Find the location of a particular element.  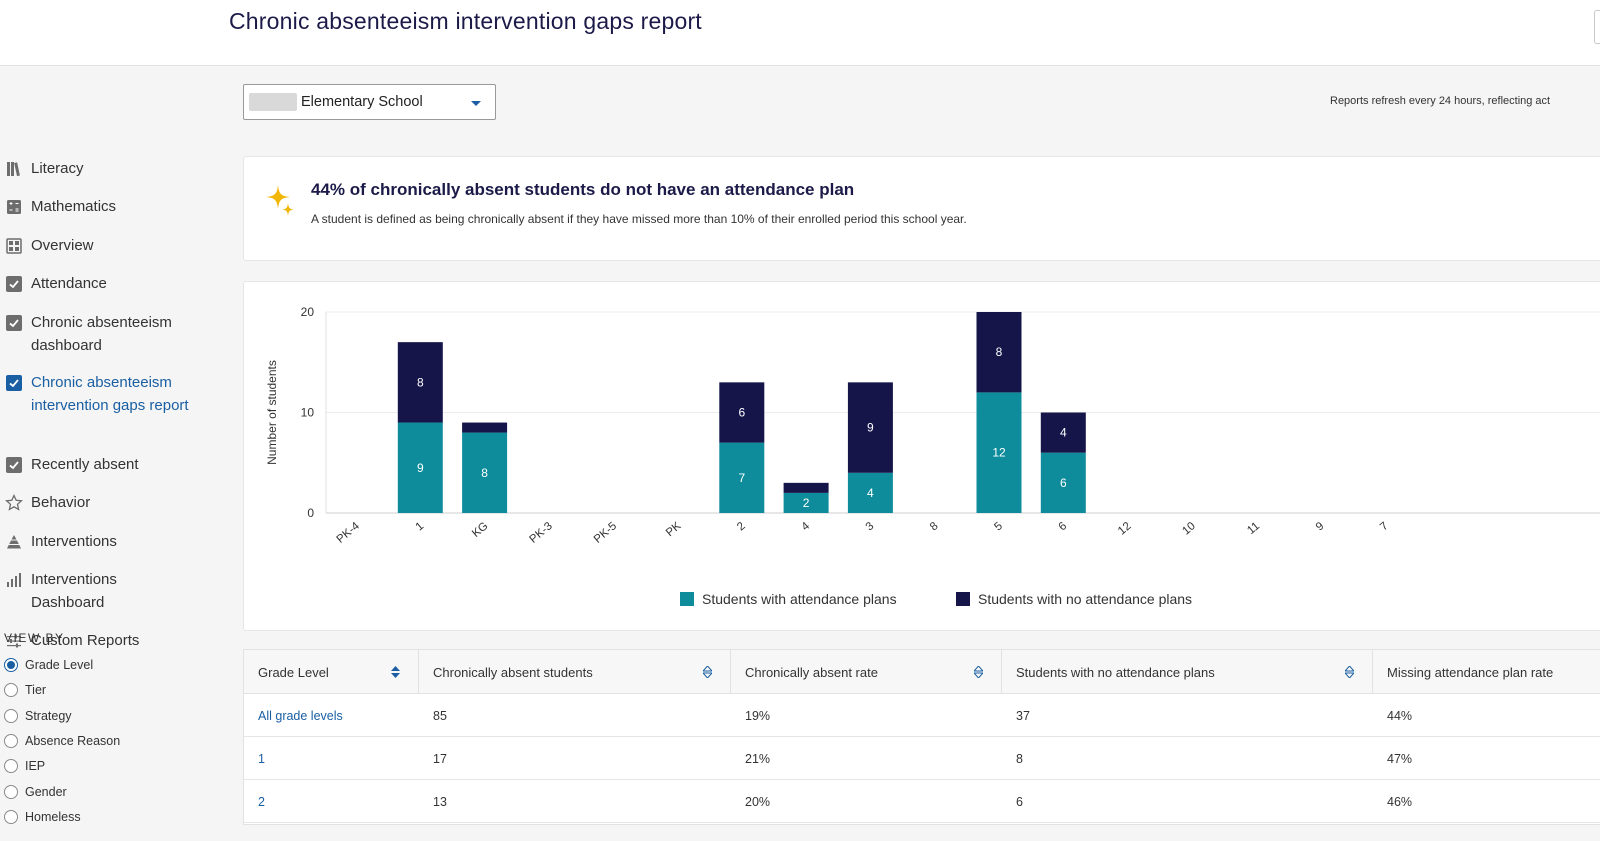

y-tick-label: 10 is located at coordinates (308, 413).